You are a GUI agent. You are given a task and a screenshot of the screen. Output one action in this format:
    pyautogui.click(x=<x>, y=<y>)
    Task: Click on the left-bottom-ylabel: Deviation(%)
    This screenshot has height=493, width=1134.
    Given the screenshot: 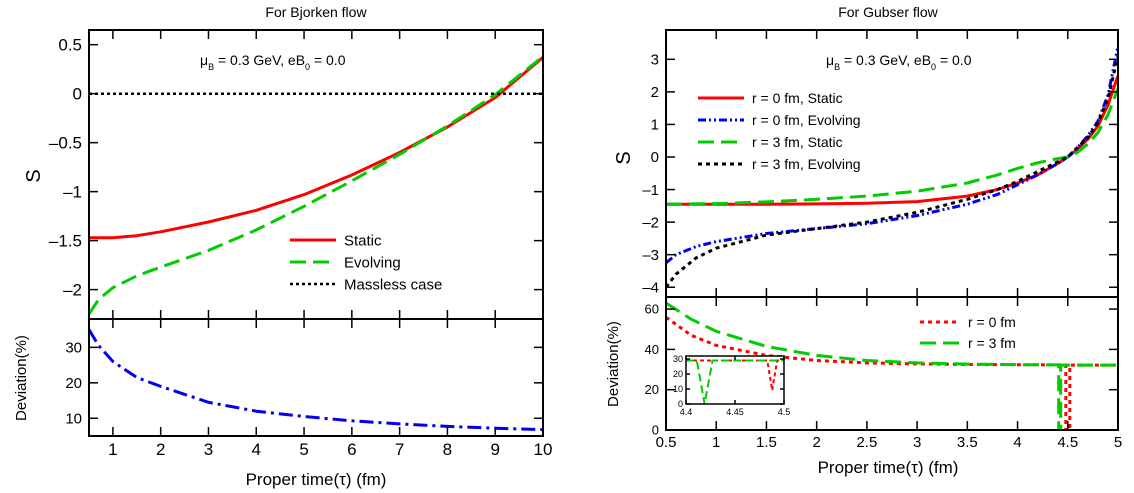 What is the action you would take?
    pyautogui.click(x=21, y=378)
    